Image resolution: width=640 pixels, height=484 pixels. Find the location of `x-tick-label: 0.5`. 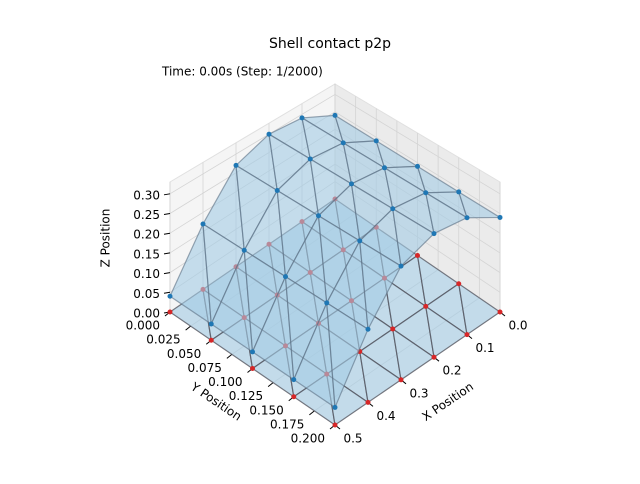

x-tick-label: 0.5 is located at coordinates (352, 439).